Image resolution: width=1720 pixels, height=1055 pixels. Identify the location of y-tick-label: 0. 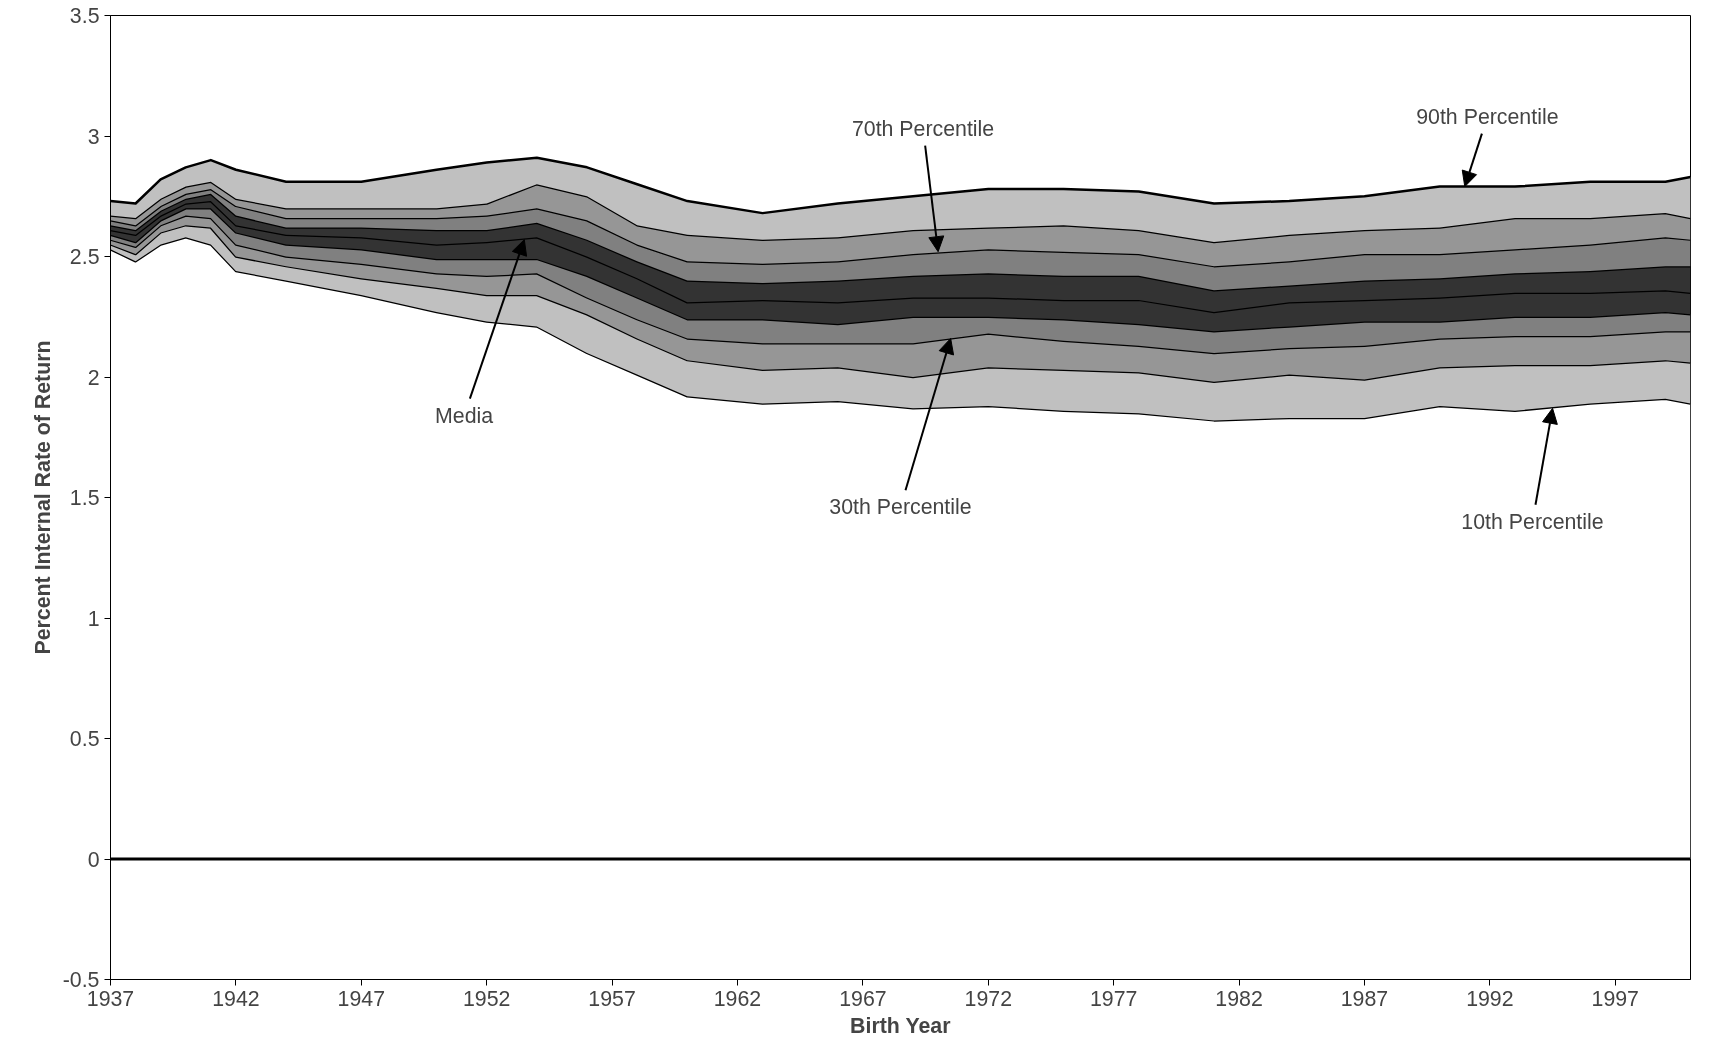
(93, 859).